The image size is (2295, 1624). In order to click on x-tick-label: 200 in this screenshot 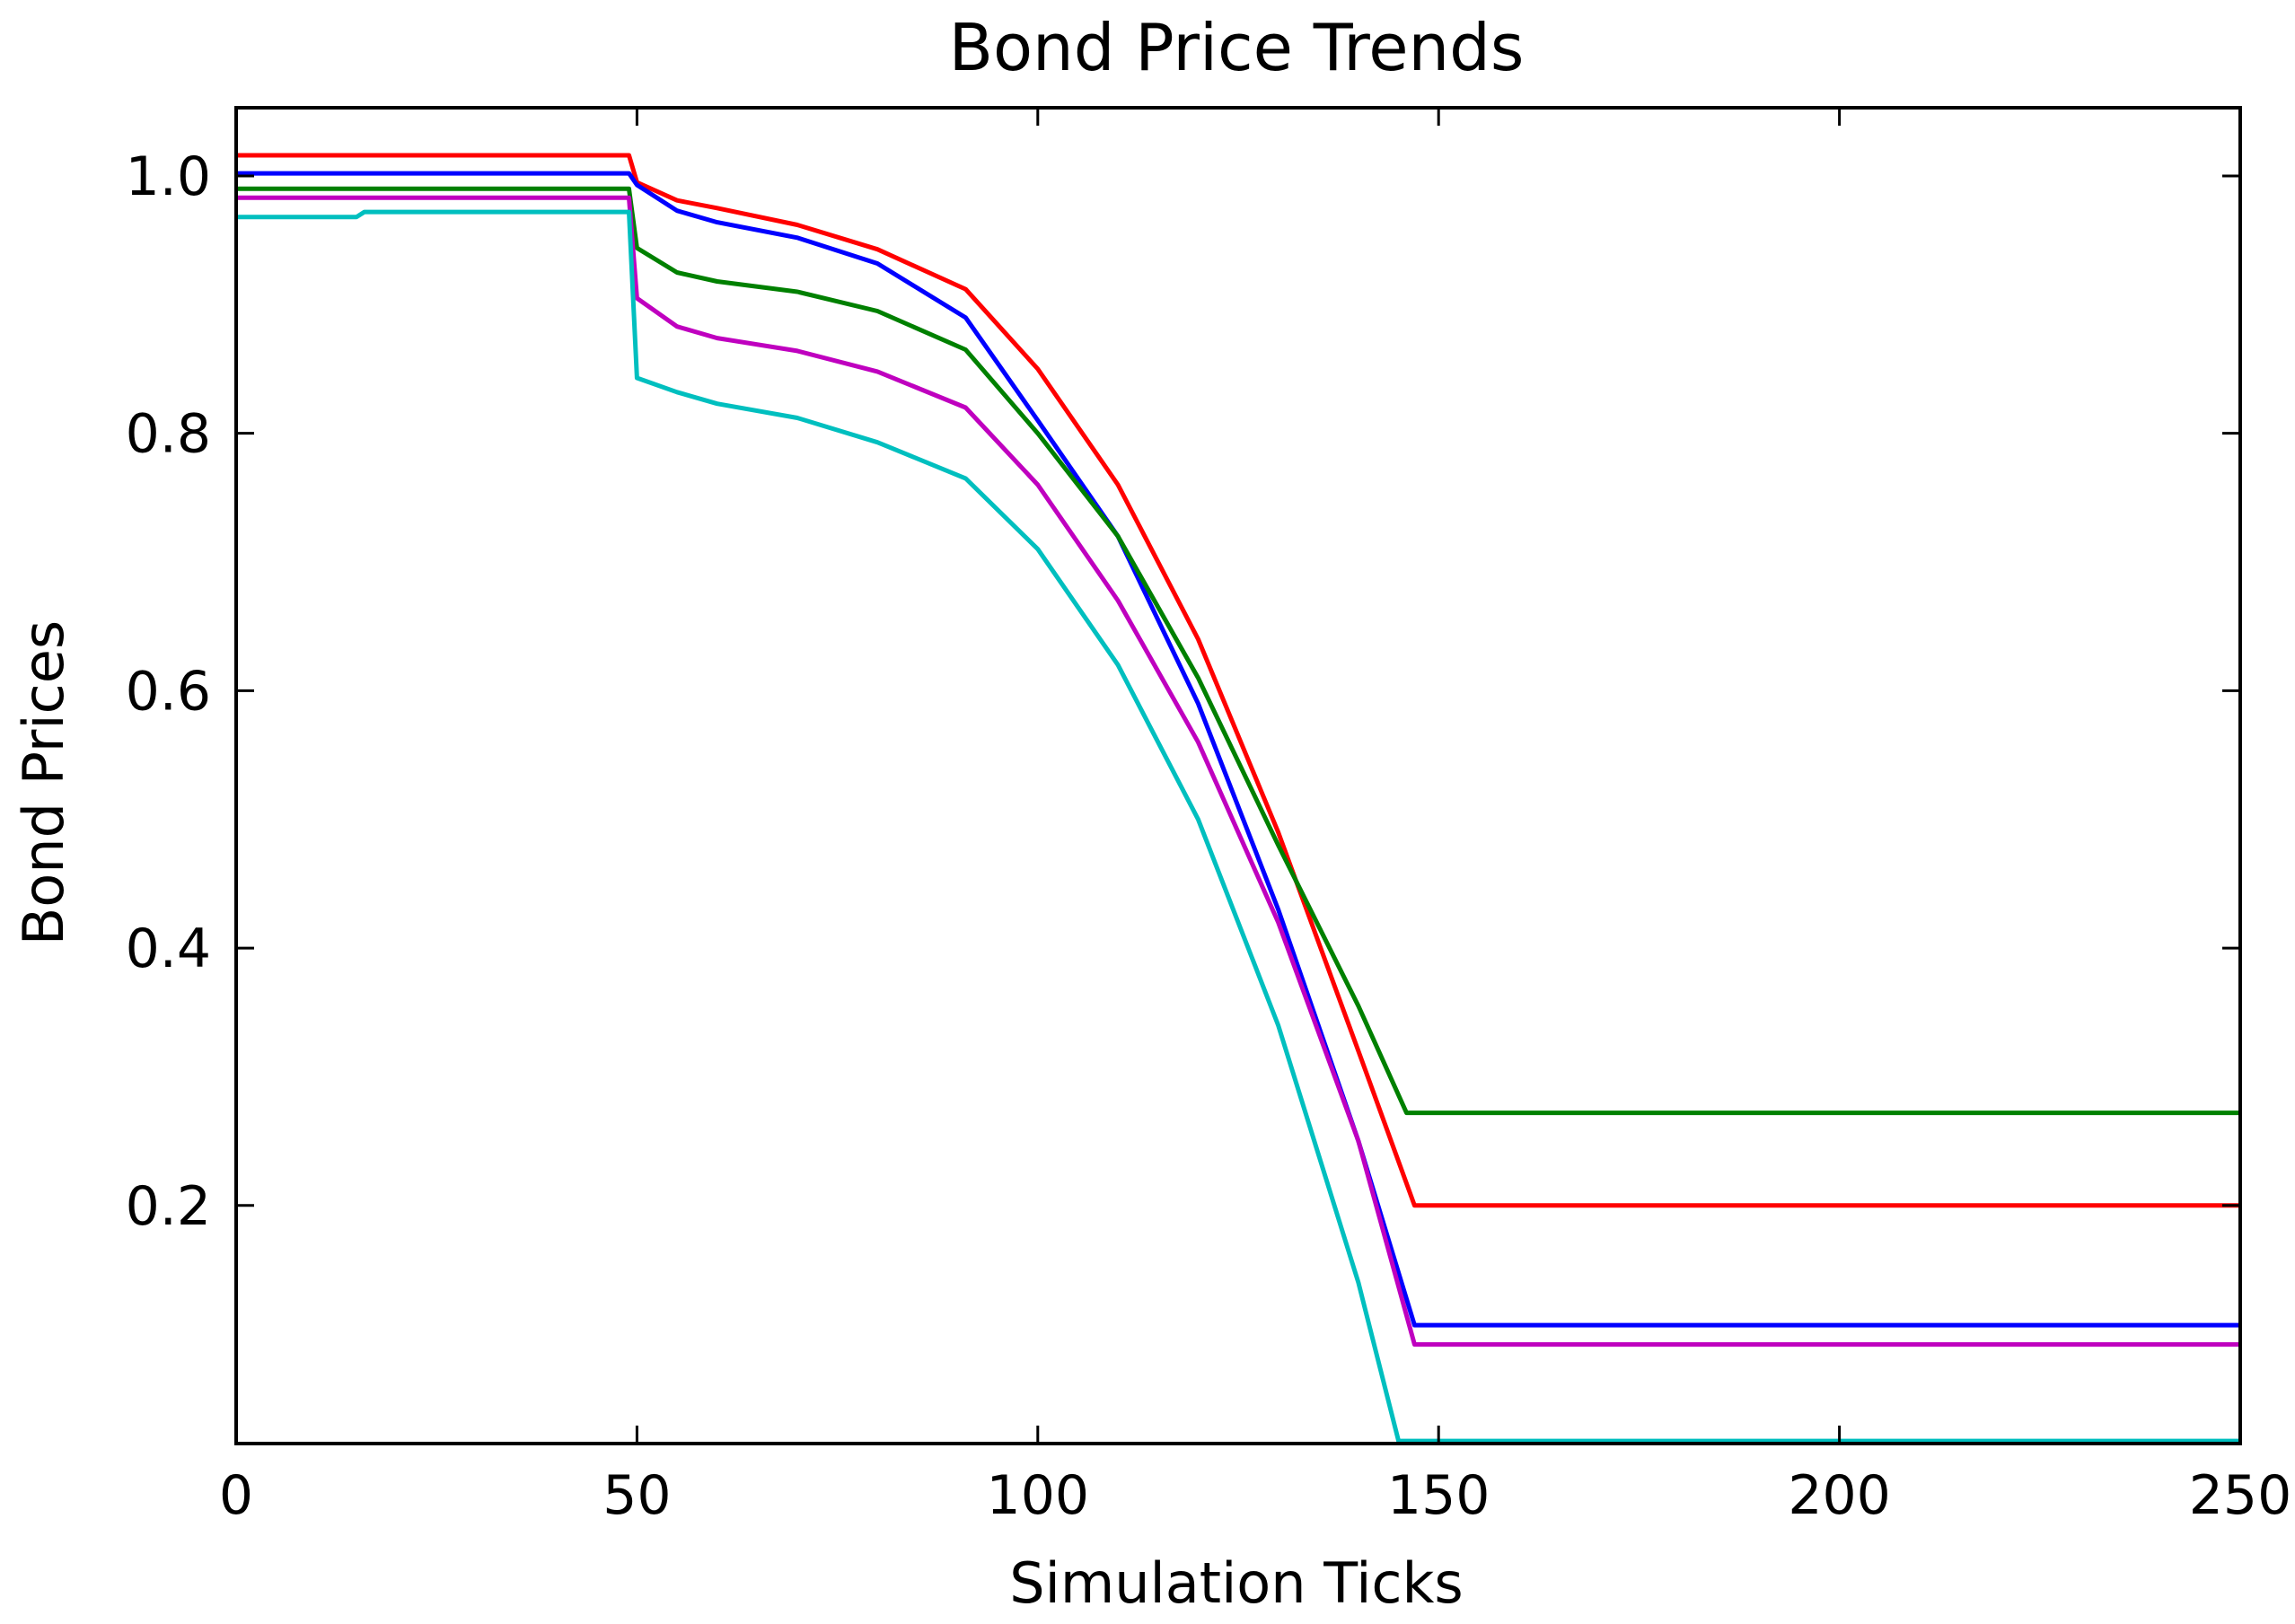, I will do `click(1840, 1495)`.